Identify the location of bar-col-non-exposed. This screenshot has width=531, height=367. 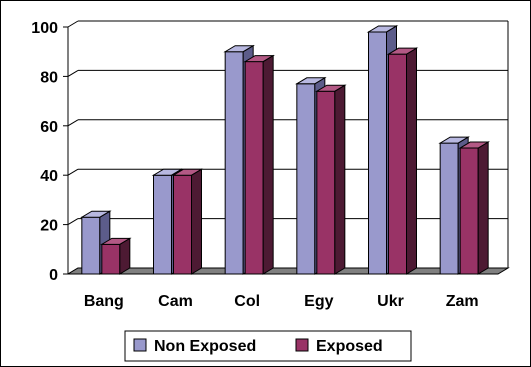
(234, 163).